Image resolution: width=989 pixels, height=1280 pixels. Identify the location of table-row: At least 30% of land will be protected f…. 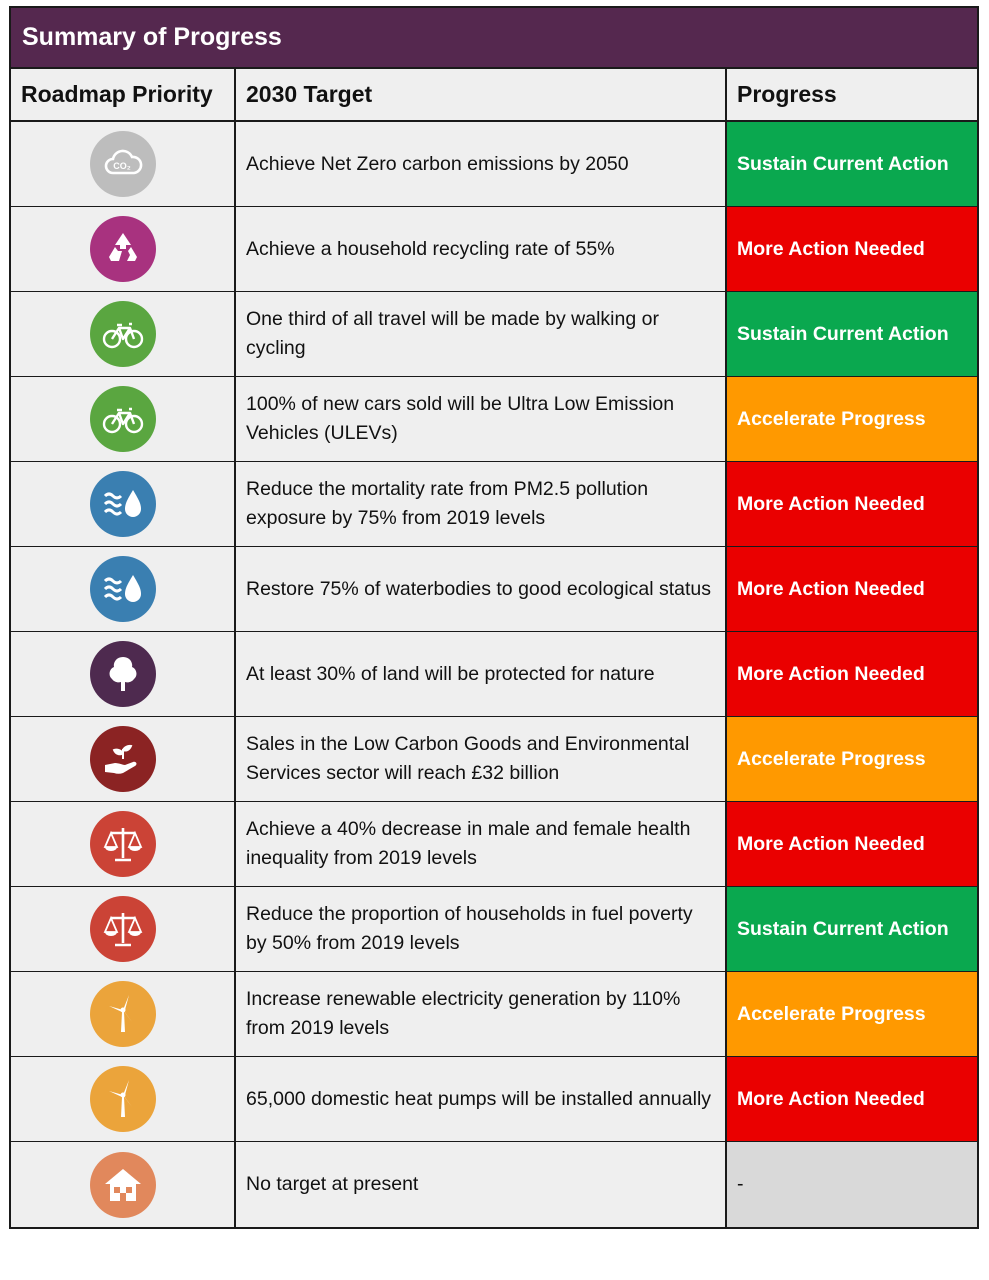
(494, 674).